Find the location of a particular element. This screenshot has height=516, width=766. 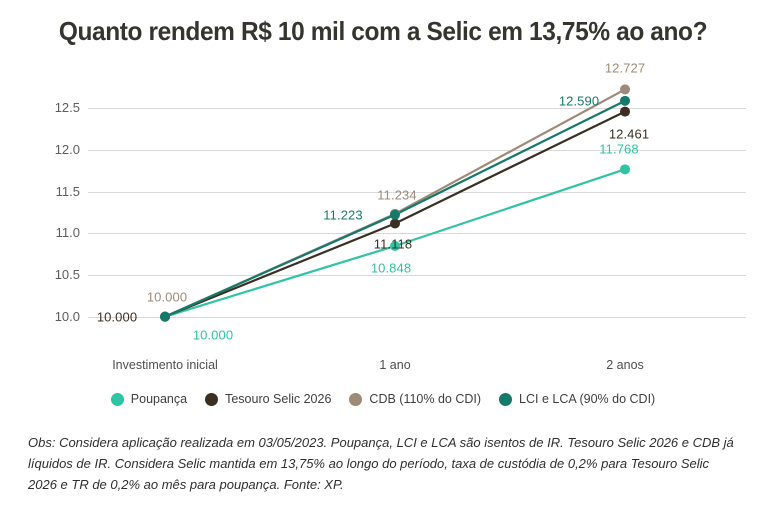

data-point-label: 11.118 is located at coordinates (393, 243).